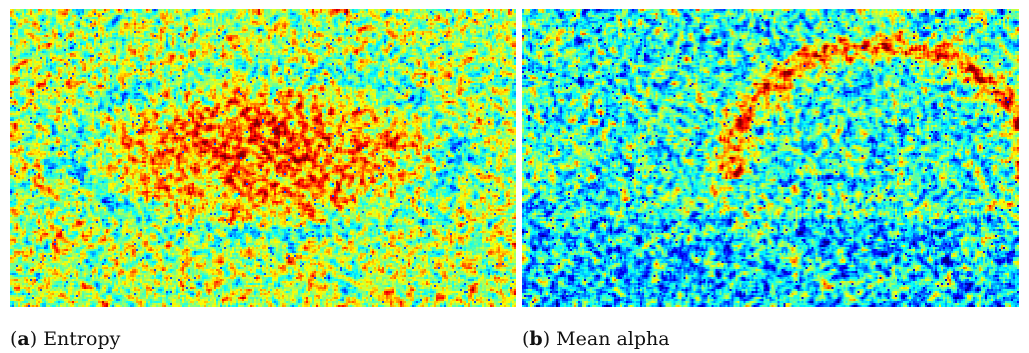 The width and height of the screenshot is (1029, 353). Describe the element at coordinates (23, 339) in the screenshot. I see `caption-a-letter: a` at that location.